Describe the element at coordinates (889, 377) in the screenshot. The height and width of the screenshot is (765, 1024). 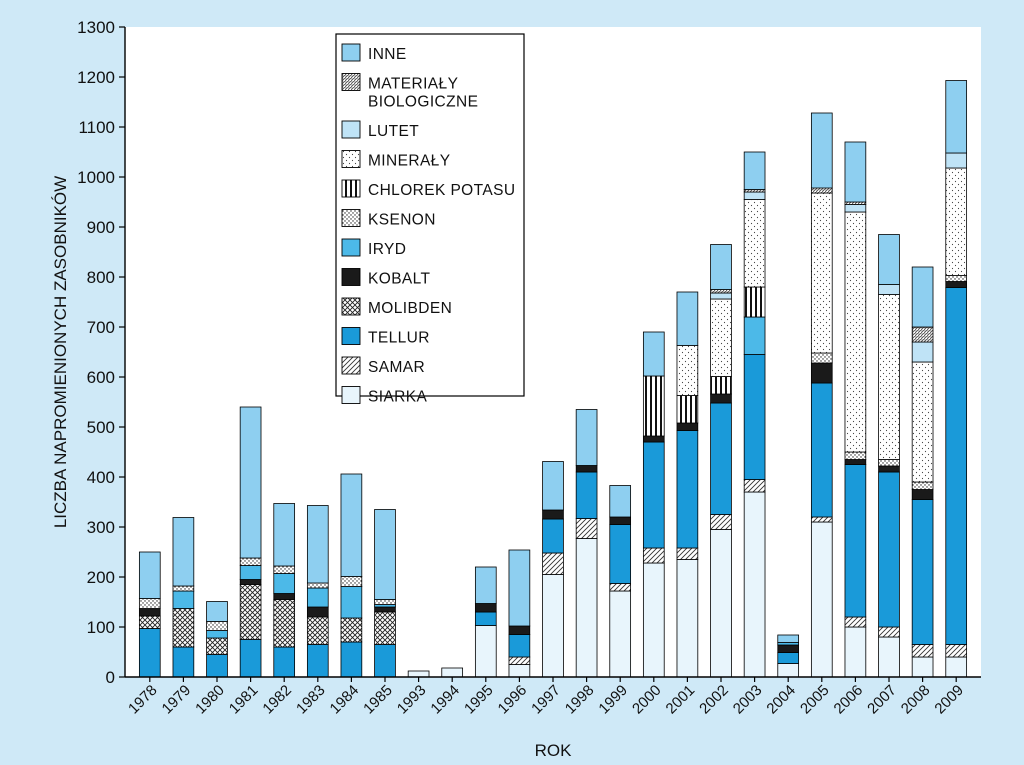
I see `bar-segment-2007-minerały` at that location.